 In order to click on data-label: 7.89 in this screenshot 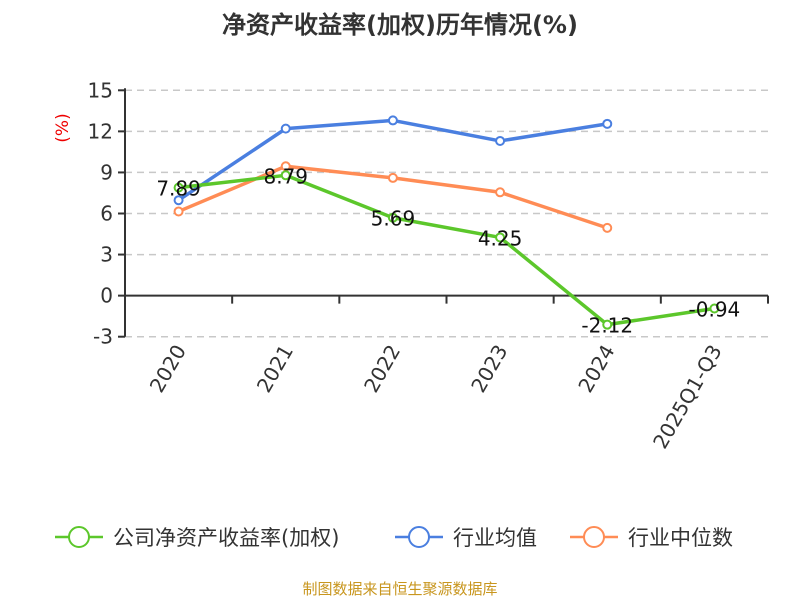, I will do `click(178, 189)`.